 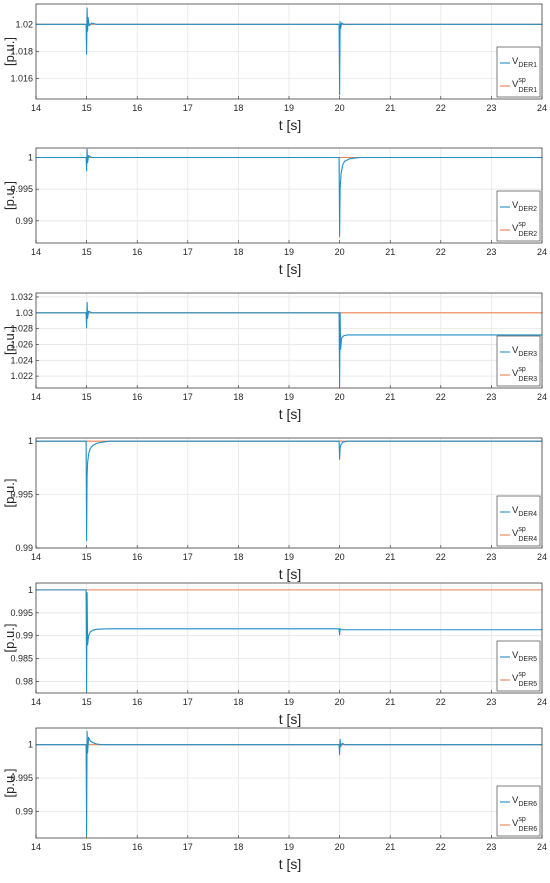 I want to click on legend: VDER2 Vsp DER2, so click(x=518, y=216).